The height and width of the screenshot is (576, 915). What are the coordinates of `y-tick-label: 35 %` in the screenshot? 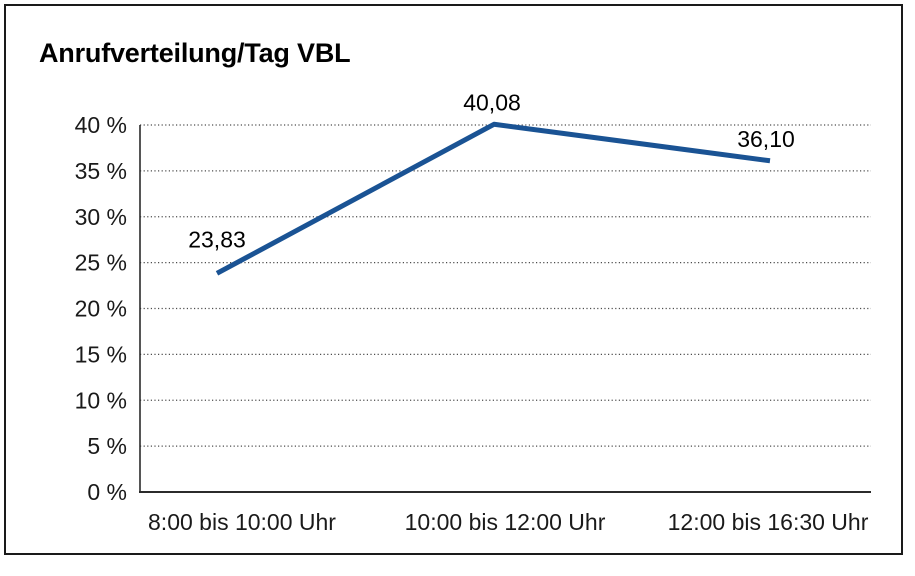 It's located at (101, 171).